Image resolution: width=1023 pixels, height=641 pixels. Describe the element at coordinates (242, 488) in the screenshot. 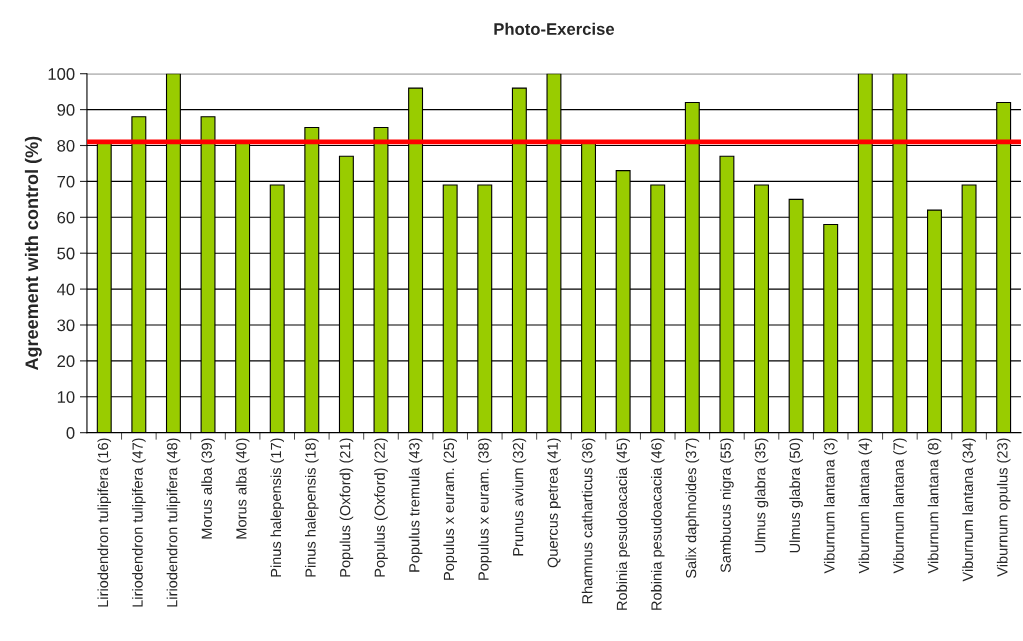

I see `x-tick-label: Morus alba (40)` at that location.